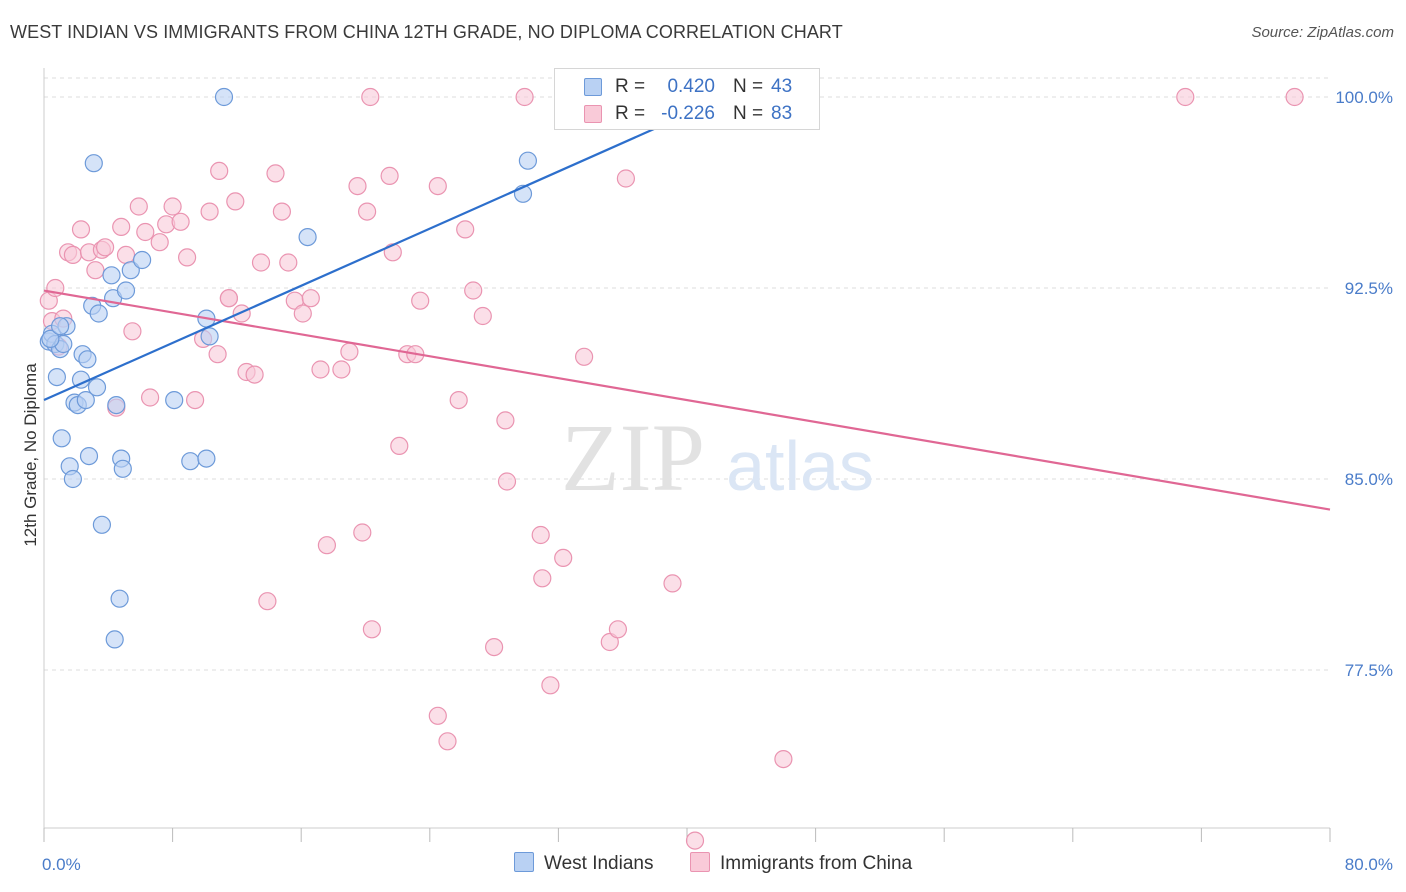 The image size is (1406, 892). What do you see at coordinates (816, 863) in the screenshot?
I see `legend-label: Immigrants from China` at bounding box center [816, 863].